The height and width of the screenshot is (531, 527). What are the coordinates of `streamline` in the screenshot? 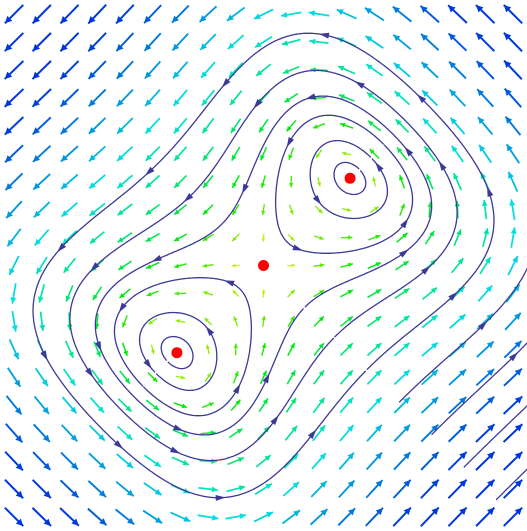 It's located at (349, 179).